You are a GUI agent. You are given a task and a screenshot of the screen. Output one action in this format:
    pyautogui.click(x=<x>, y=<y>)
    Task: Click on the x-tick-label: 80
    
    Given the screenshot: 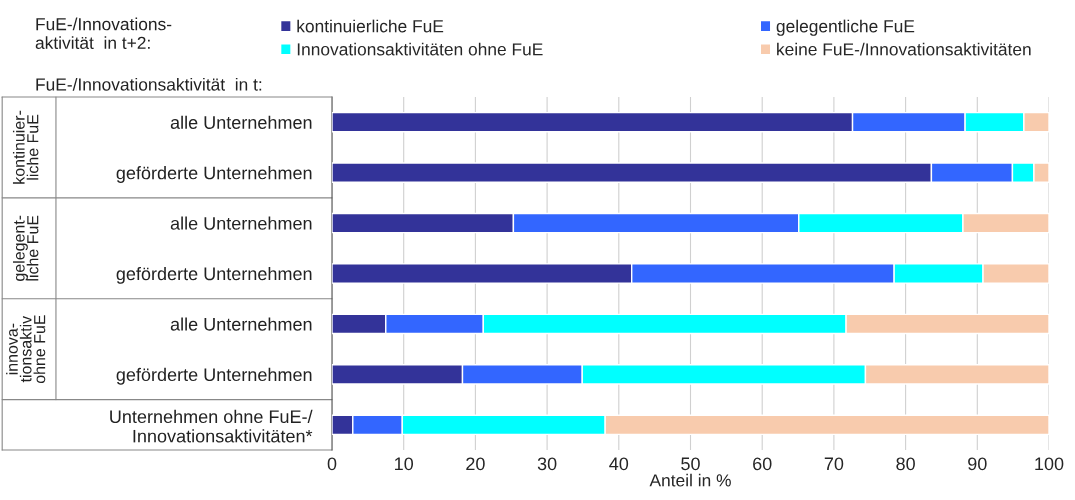 What is the action you would take?
    pyautogui.click(x=905, y=464)
    